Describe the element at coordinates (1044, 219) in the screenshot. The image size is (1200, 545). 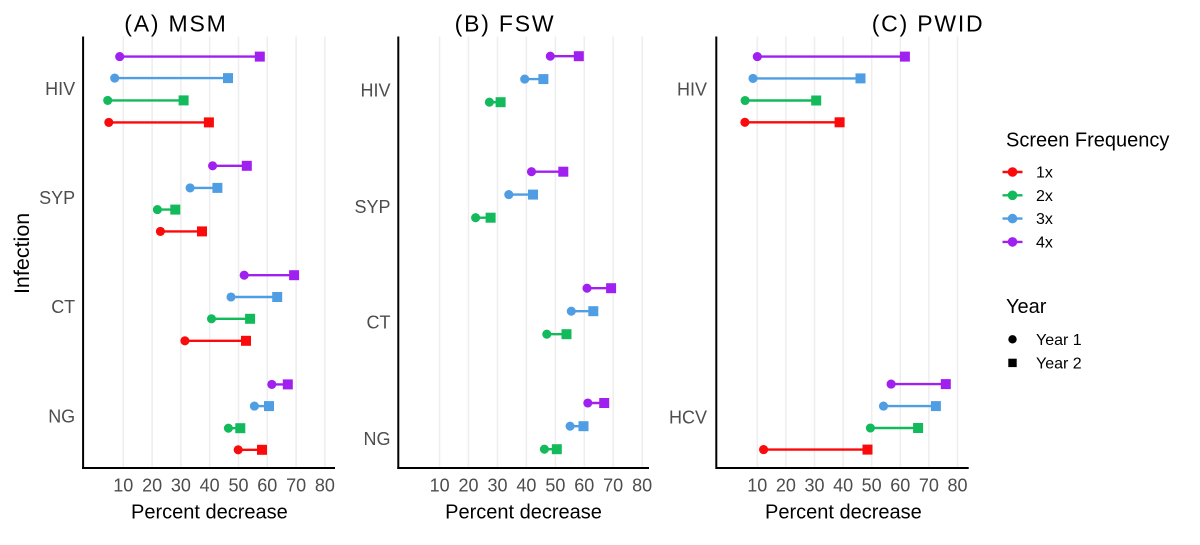
I see `svg-text: 3x` at that location.